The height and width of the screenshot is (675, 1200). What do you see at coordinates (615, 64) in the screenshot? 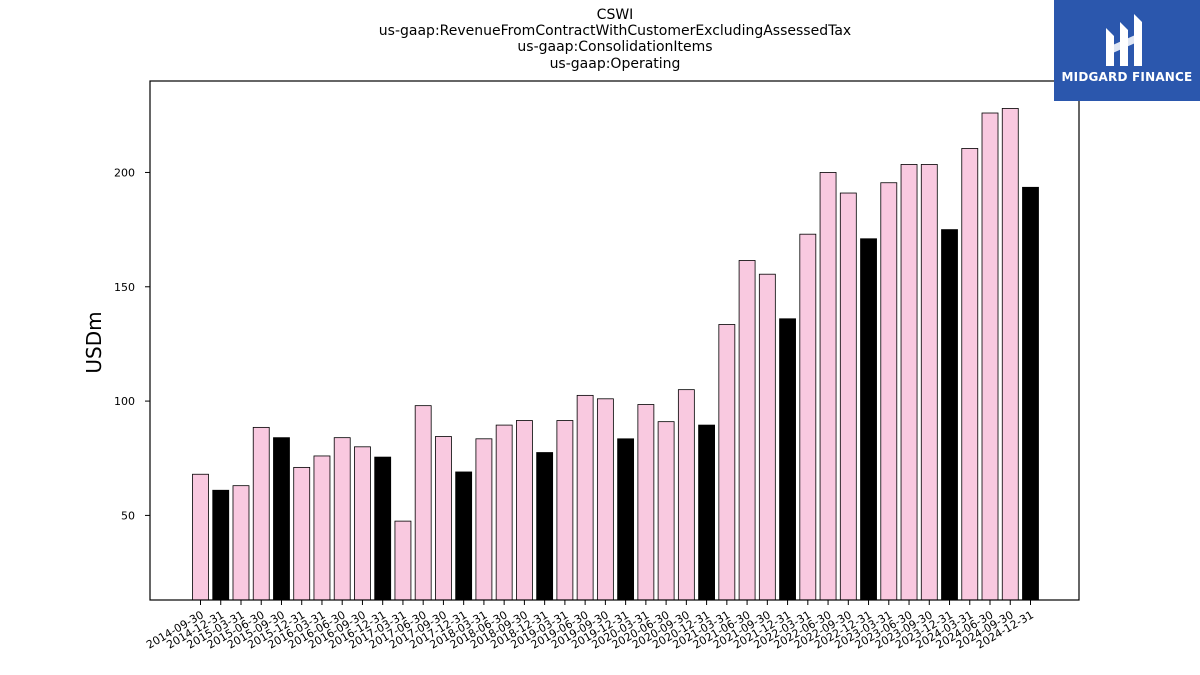
I see `chart-title-line-4: us-gaap:Operating` at bounding box center [615, 64].